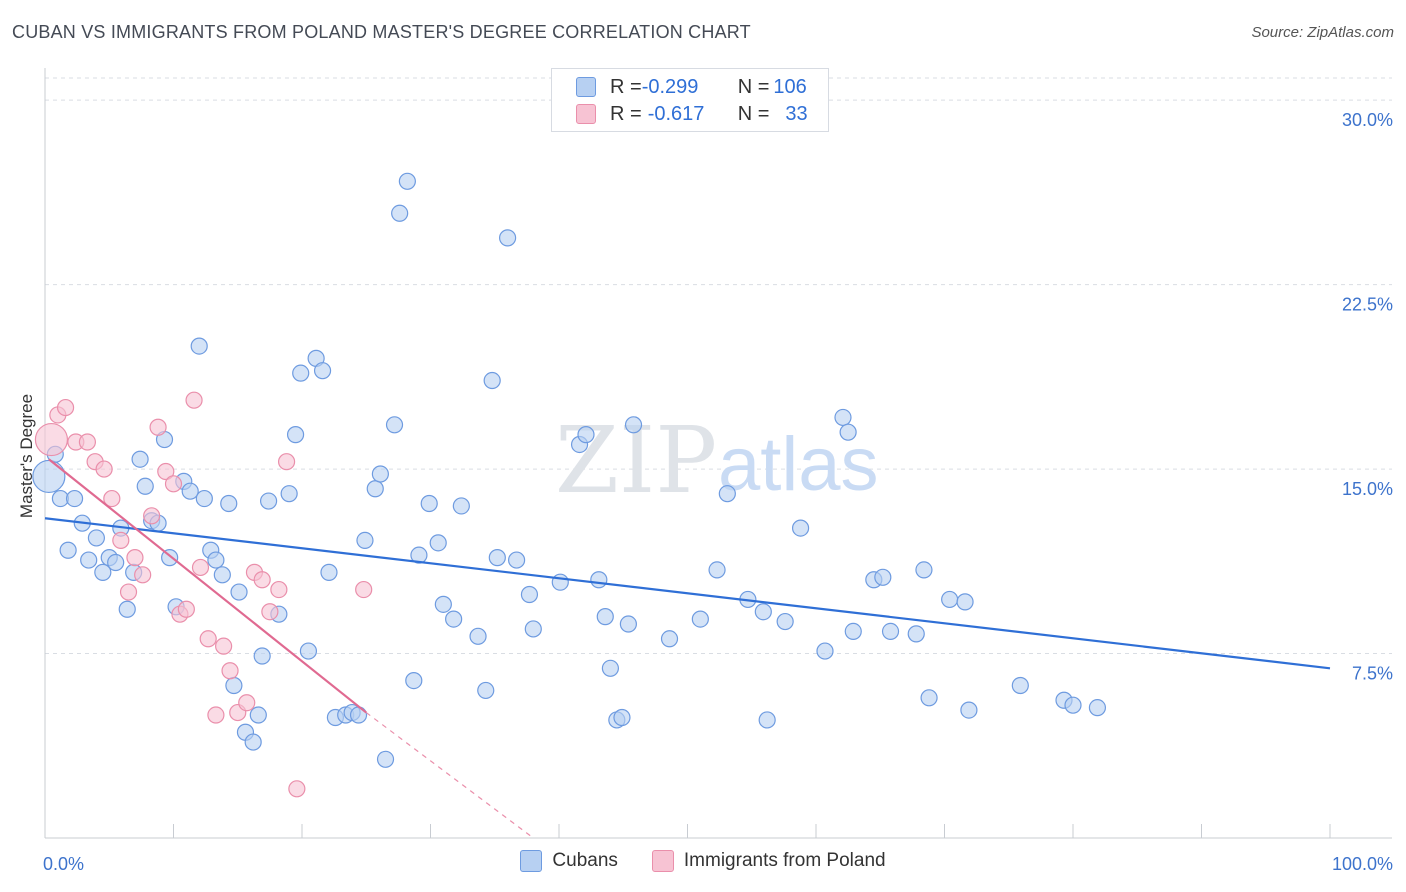 The width and height of the screenshot is (1406, 892). What do you see at coordinates (586, 87) in the screenshot?
I see `cubans-swatch` at bounding box center [586, 87].